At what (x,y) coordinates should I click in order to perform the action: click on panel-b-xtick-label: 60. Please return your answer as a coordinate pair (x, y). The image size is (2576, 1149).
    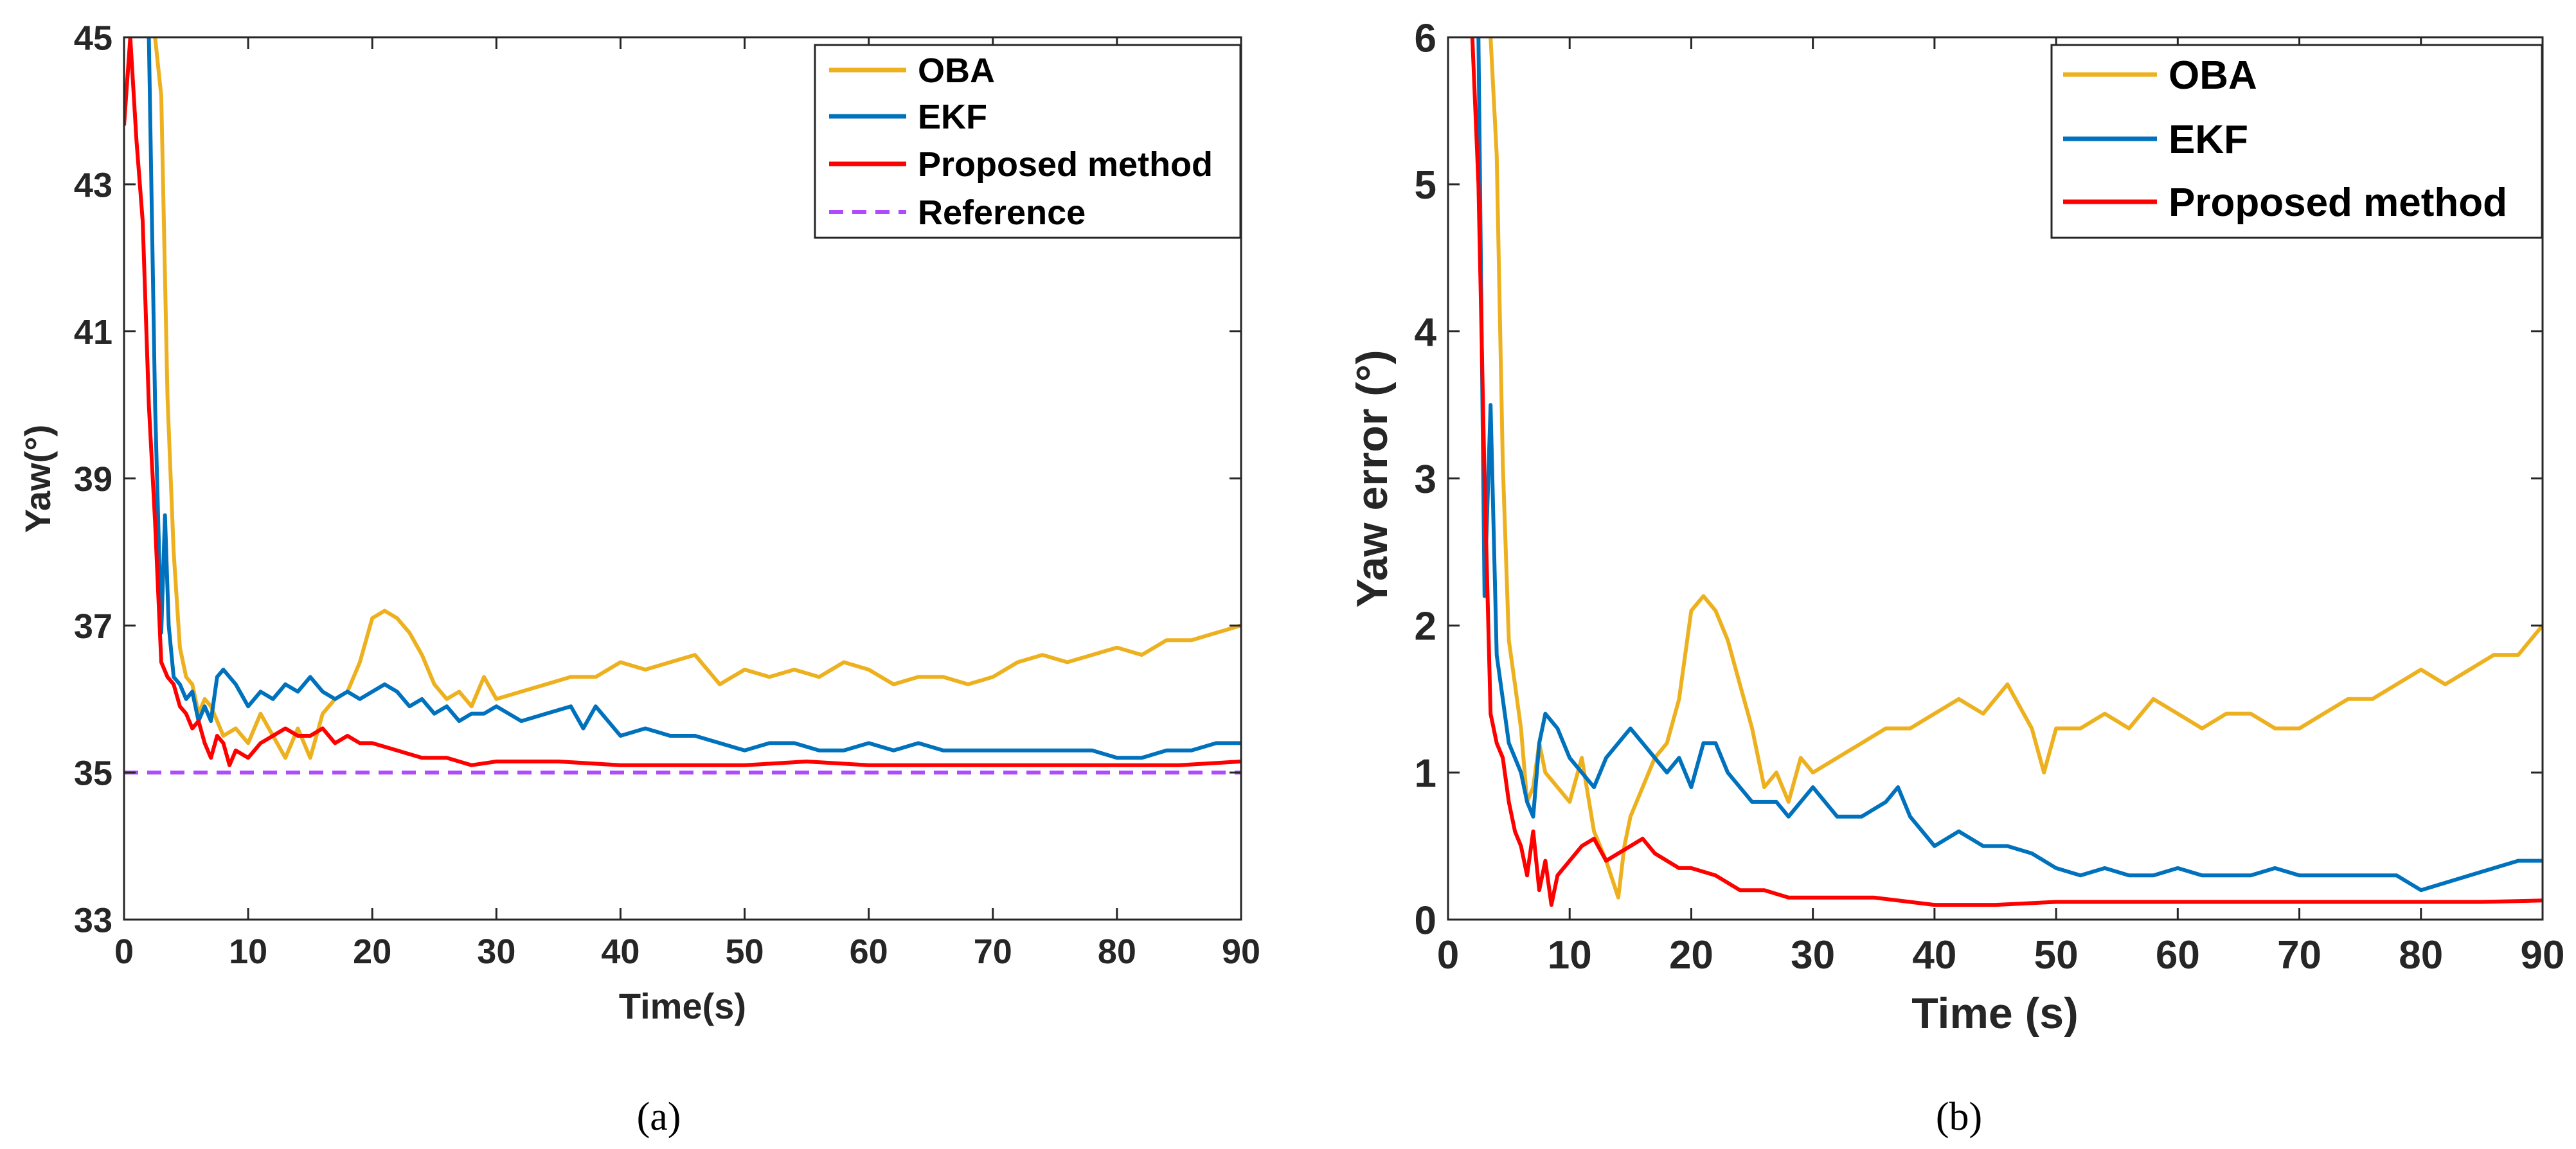
    Looking at the image, I should click on (2178, 955).